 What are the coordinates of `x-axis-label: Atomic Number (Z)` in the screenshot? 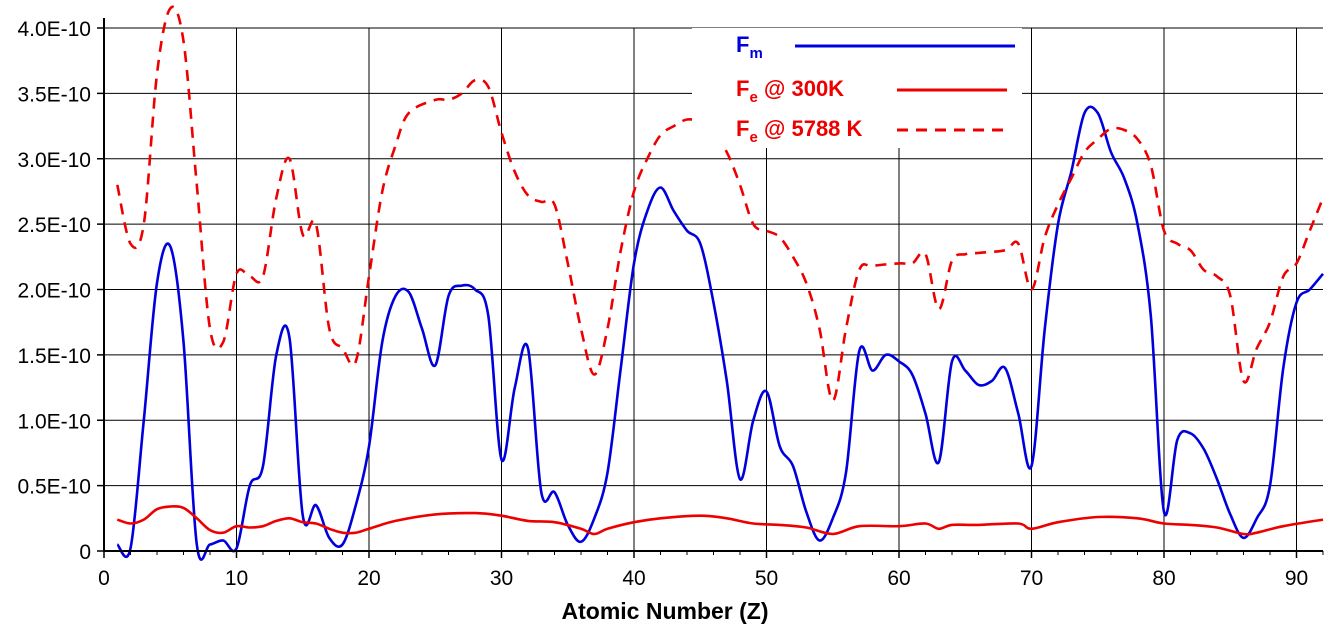 It's located at (665, 611).